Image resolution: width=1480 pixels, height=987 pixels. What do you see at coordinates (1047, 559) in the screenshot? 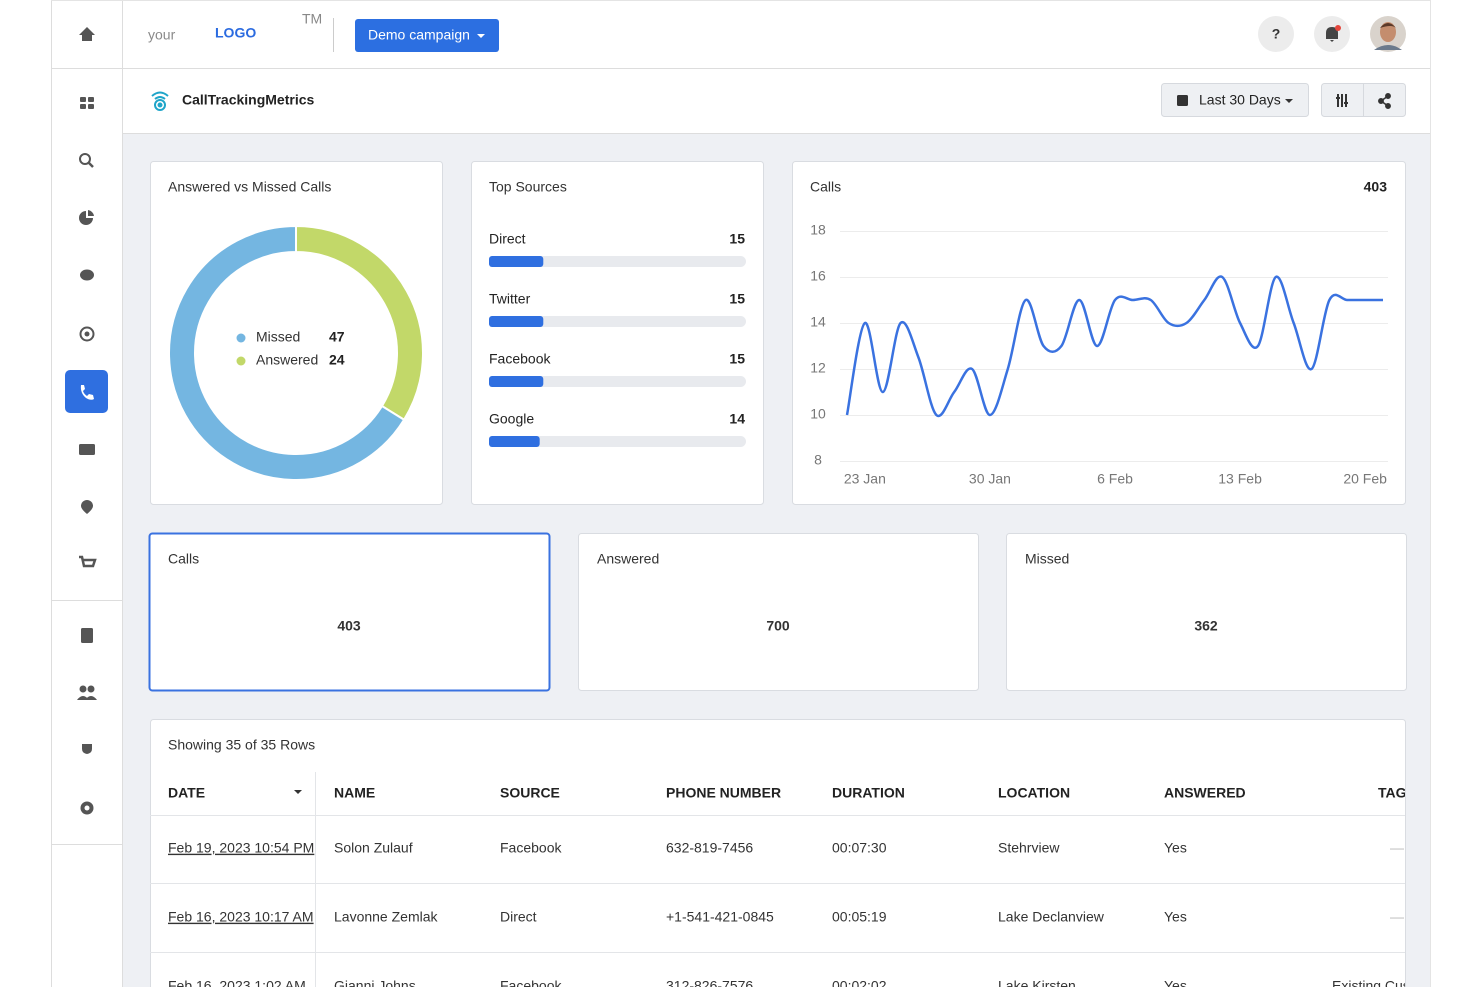
I see `kpi-label: Missed` at bounding box center [1047, 559].